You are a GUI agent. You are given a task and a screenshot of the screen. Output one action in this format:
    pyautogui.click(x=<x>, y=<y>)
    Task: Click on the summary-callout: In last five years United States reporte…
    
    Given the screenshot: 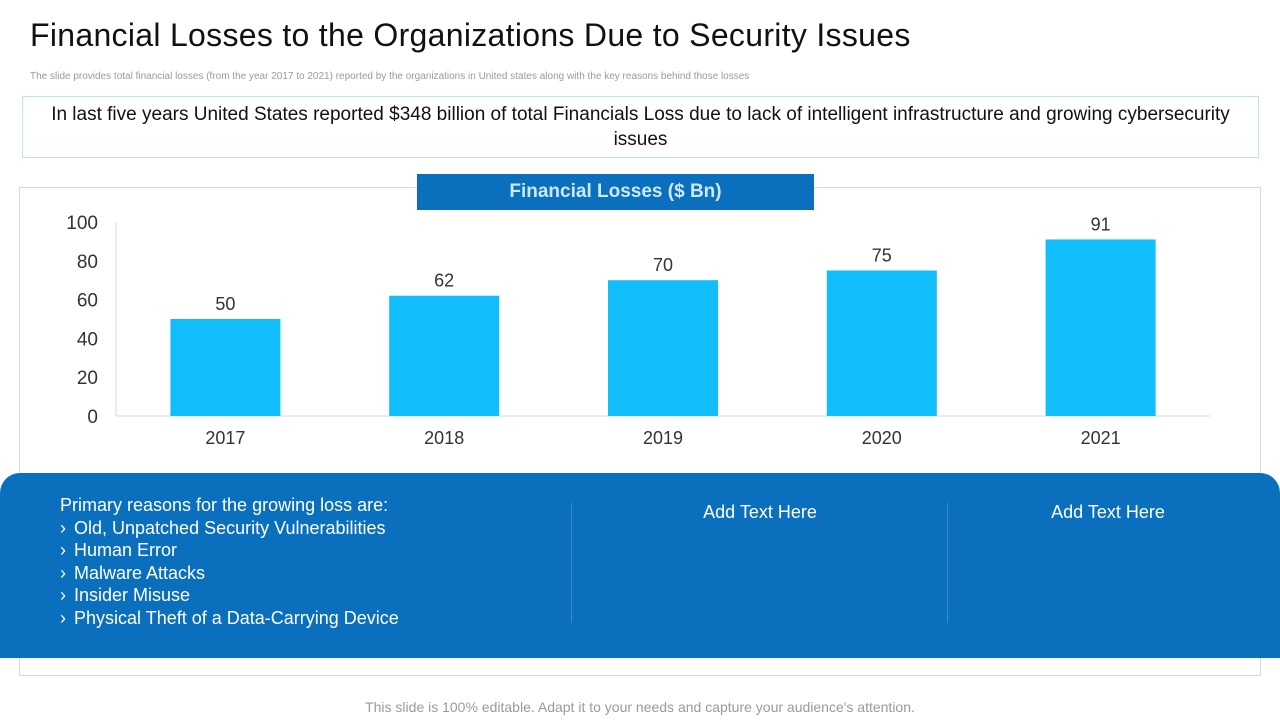 What is the action you would take?
    pyautogui.click(x=640, y=127)
    